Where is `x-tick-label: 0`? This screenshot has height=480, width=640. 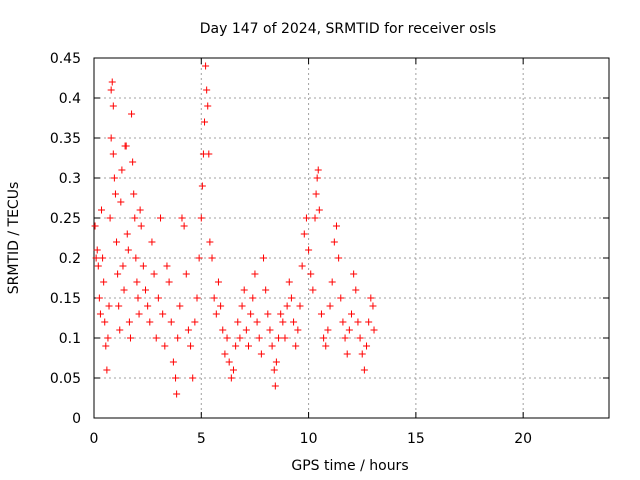 x-tick-label: 0 is located at coordinates (94, 439).